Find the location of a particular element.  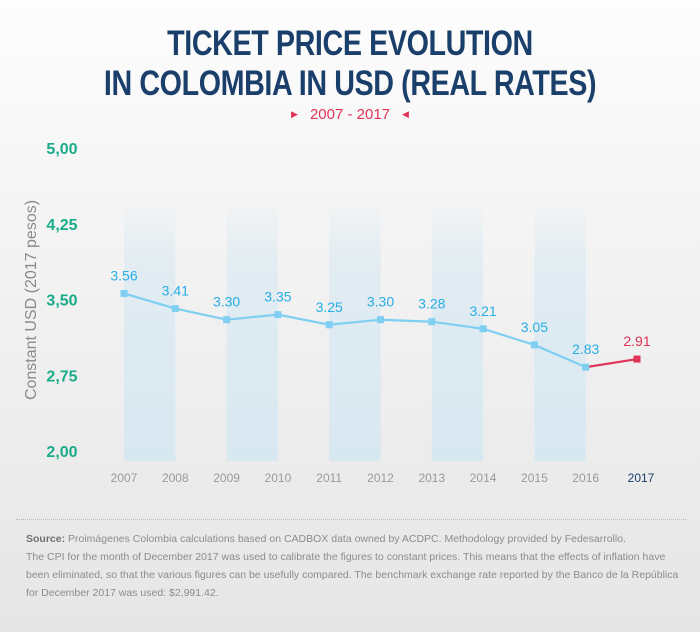

data-label: 3.56 is located at coordinates (123, 275).